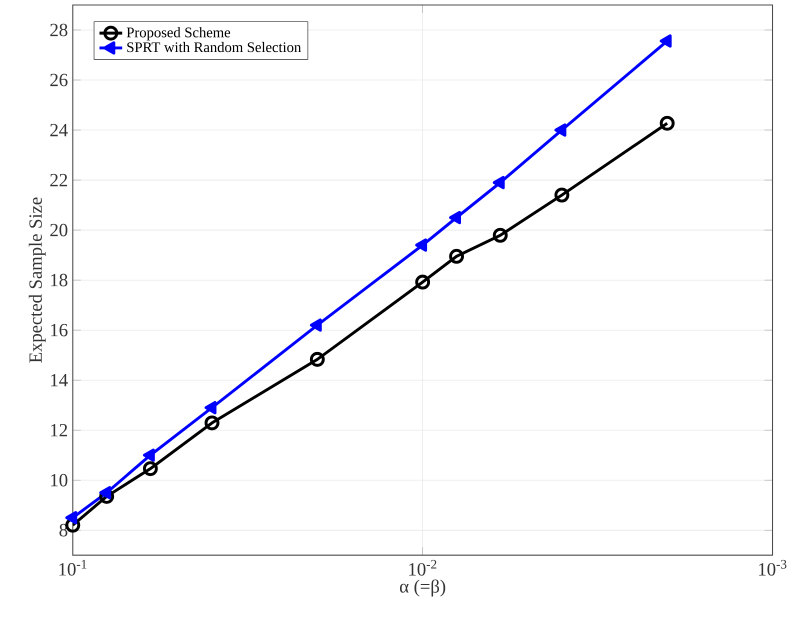  Describe the element at coordinates (59, 30) in the screenshot. I see `y-tick-label: 28` at that location.